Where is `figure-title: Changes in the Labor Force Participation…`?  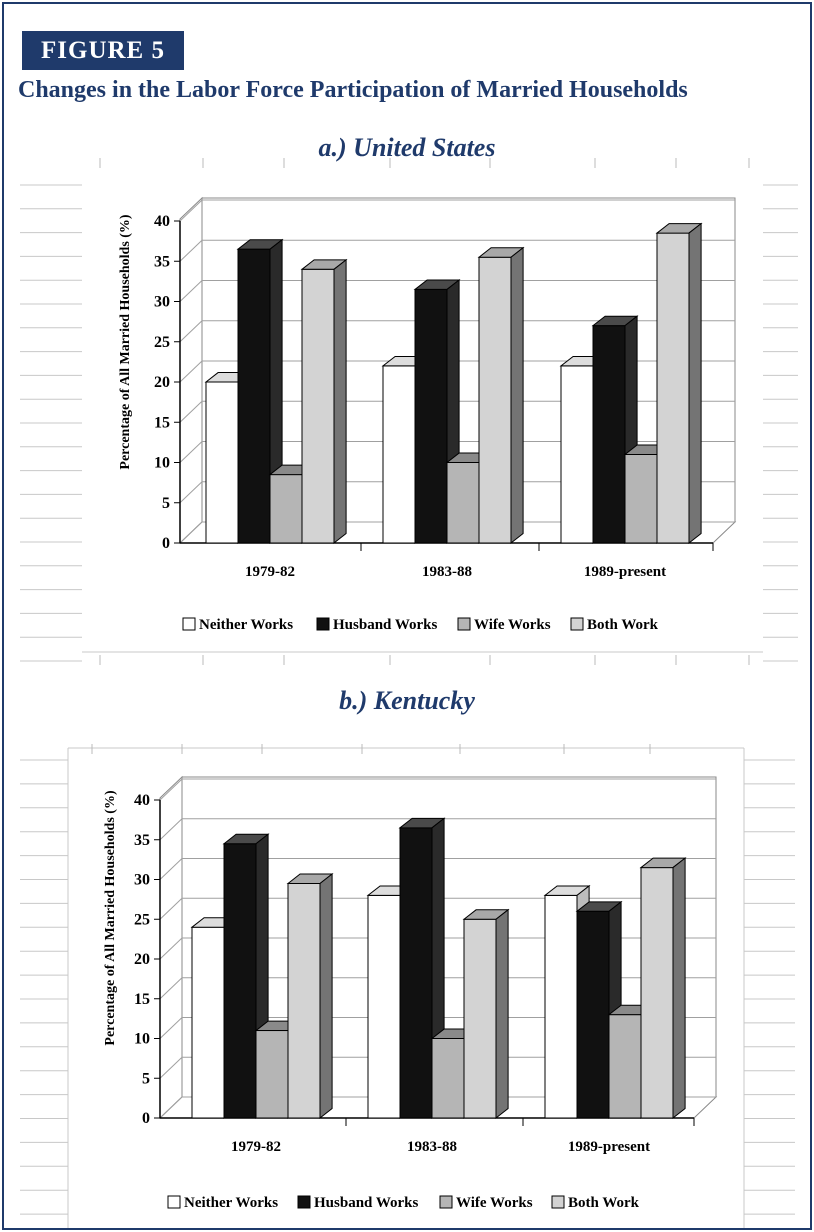
figure-title: Changes in the Labor Force Participation… is located at coordinates (353, 90).